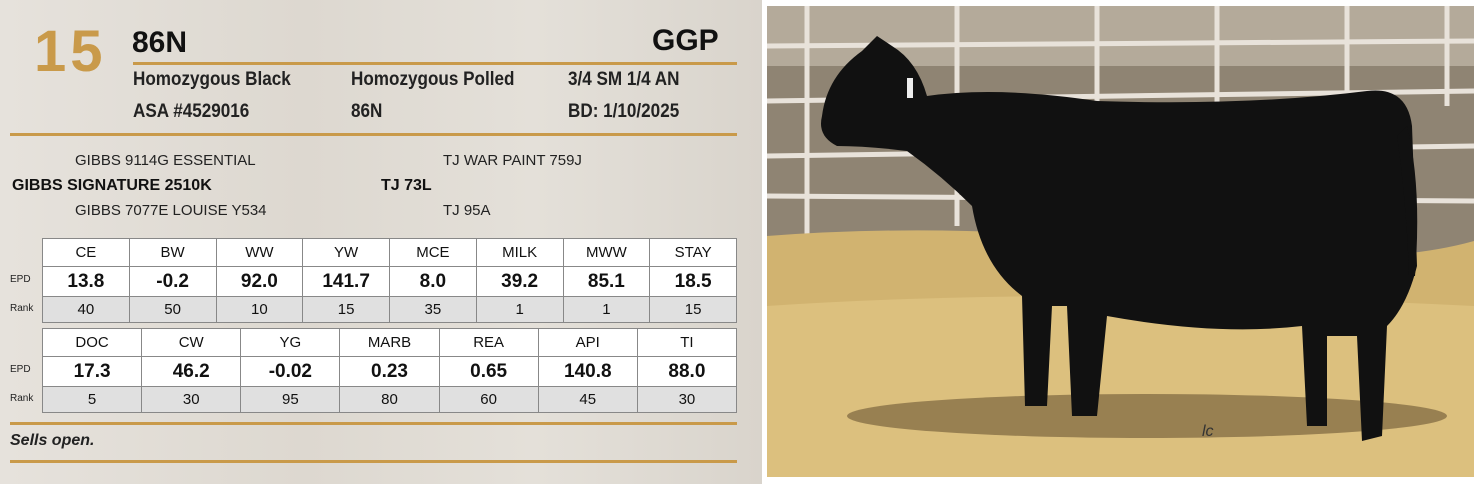 The image size is (1480, 484). I want to click on column-header: CE, so click(86, 252).